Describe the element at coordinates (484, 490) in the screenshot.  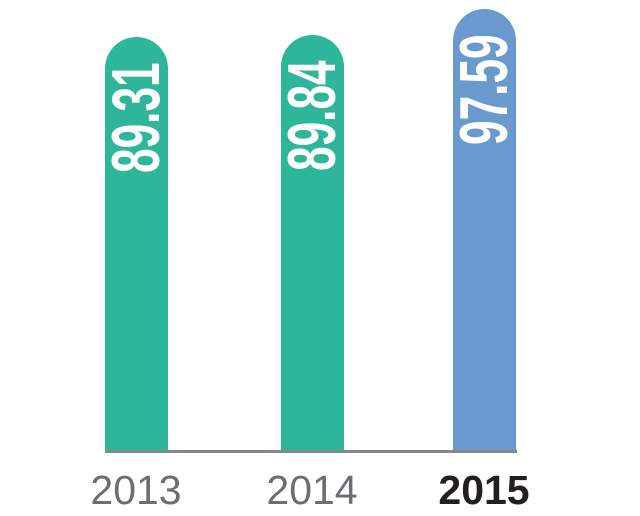
I see `x-tick-label-2015: 2015` at that location.